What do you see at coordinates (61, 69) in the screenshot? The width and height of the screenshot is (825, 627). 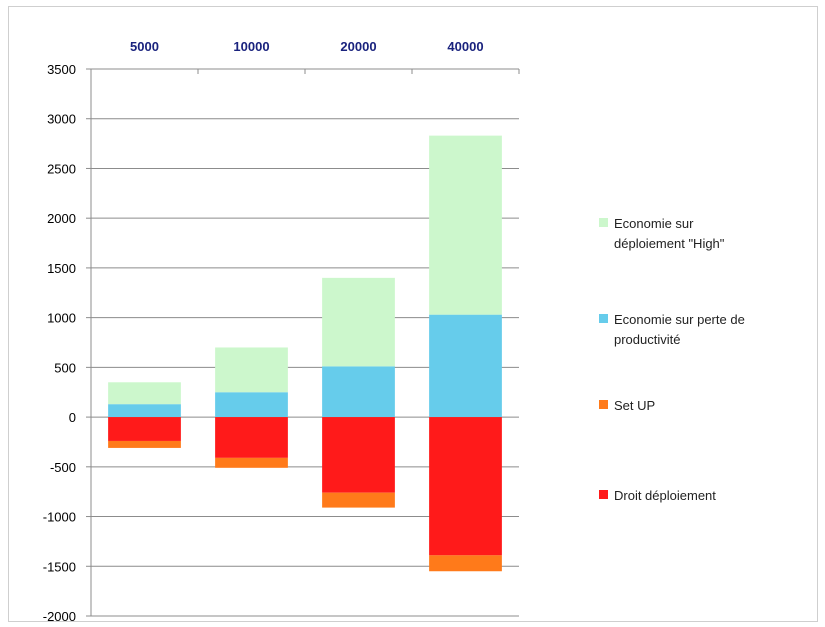 I see `y-tick-label: 3500` at bounding box center [61, 69].